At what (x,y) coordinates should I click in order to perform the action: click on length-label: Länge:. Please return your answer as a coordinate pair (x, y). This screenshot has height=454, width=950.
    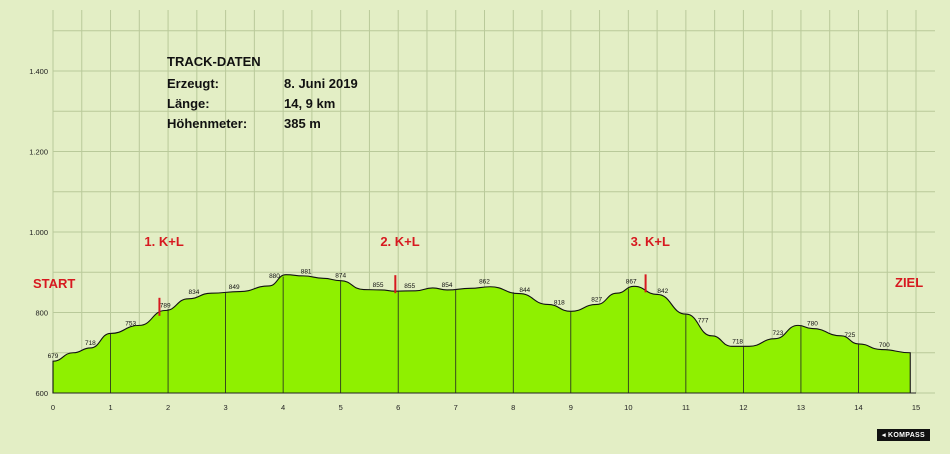
    Looking at the image, I should click on (188, 103).